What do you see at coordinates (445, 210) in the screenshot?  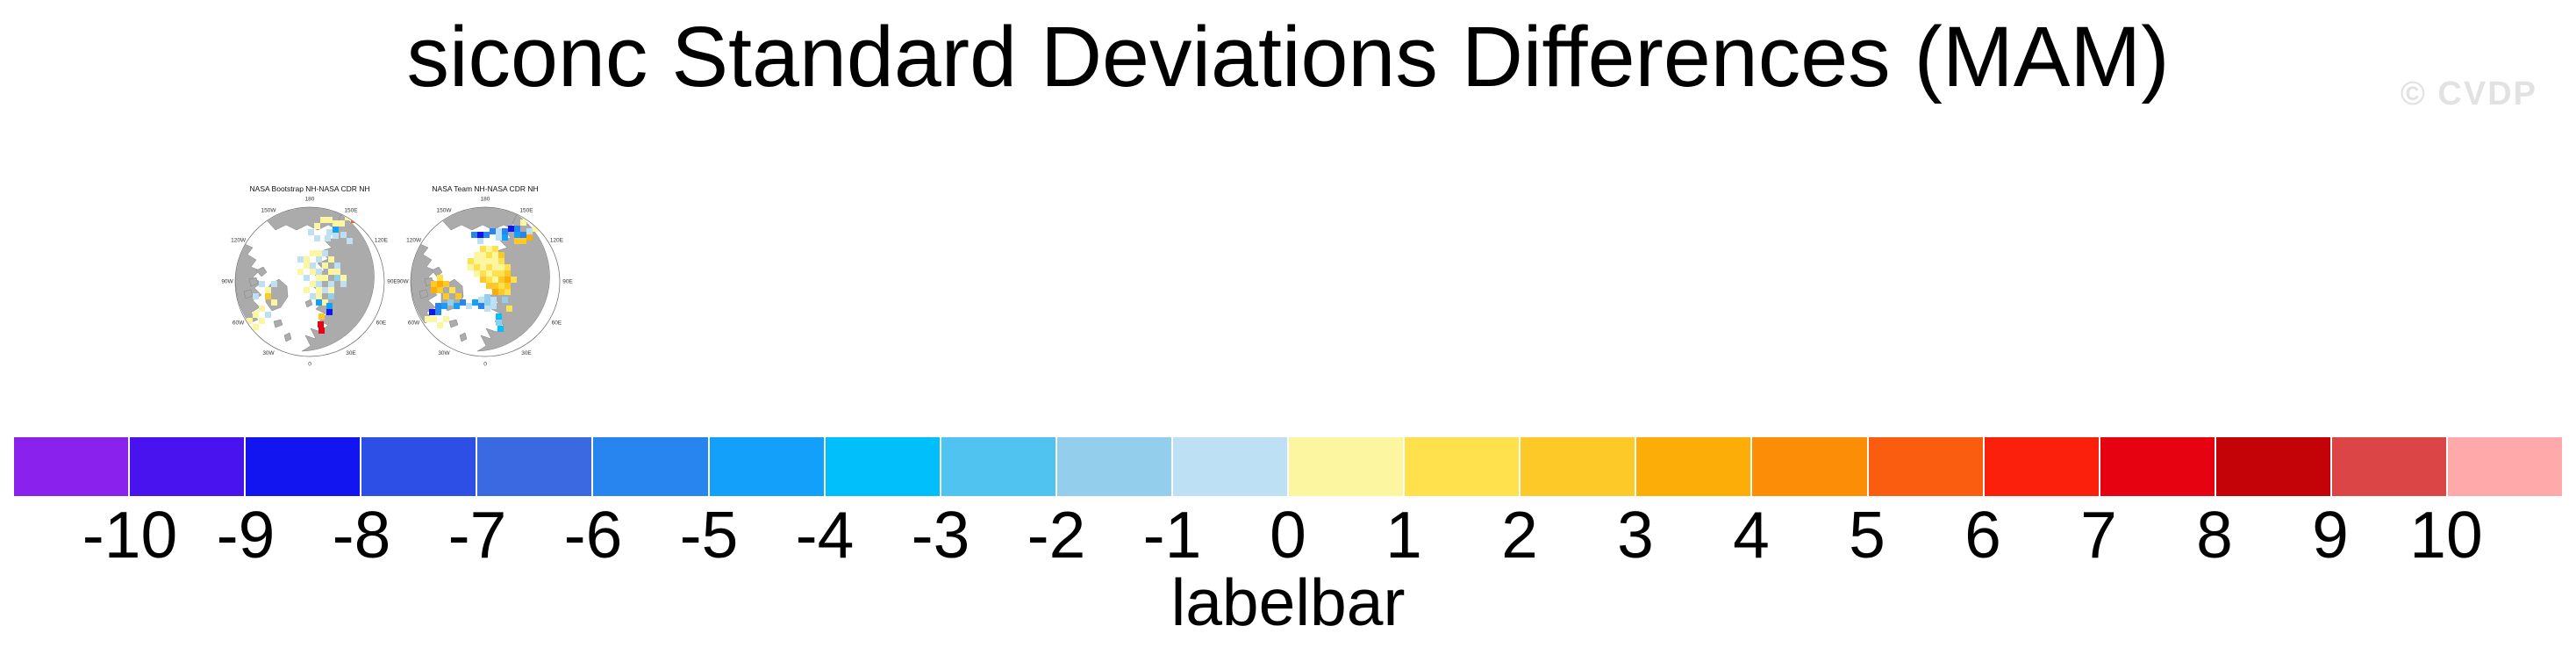 I see `compass-label: 150W` at bounding box center [445, 210].